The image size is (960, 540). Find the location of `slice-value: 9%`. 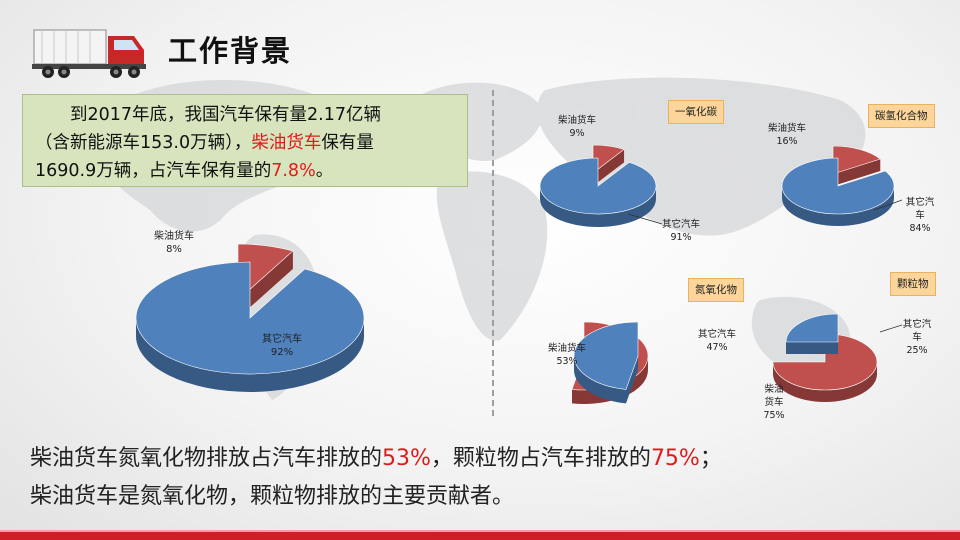

slice-value: 9% is located at coordinates (577, 133).